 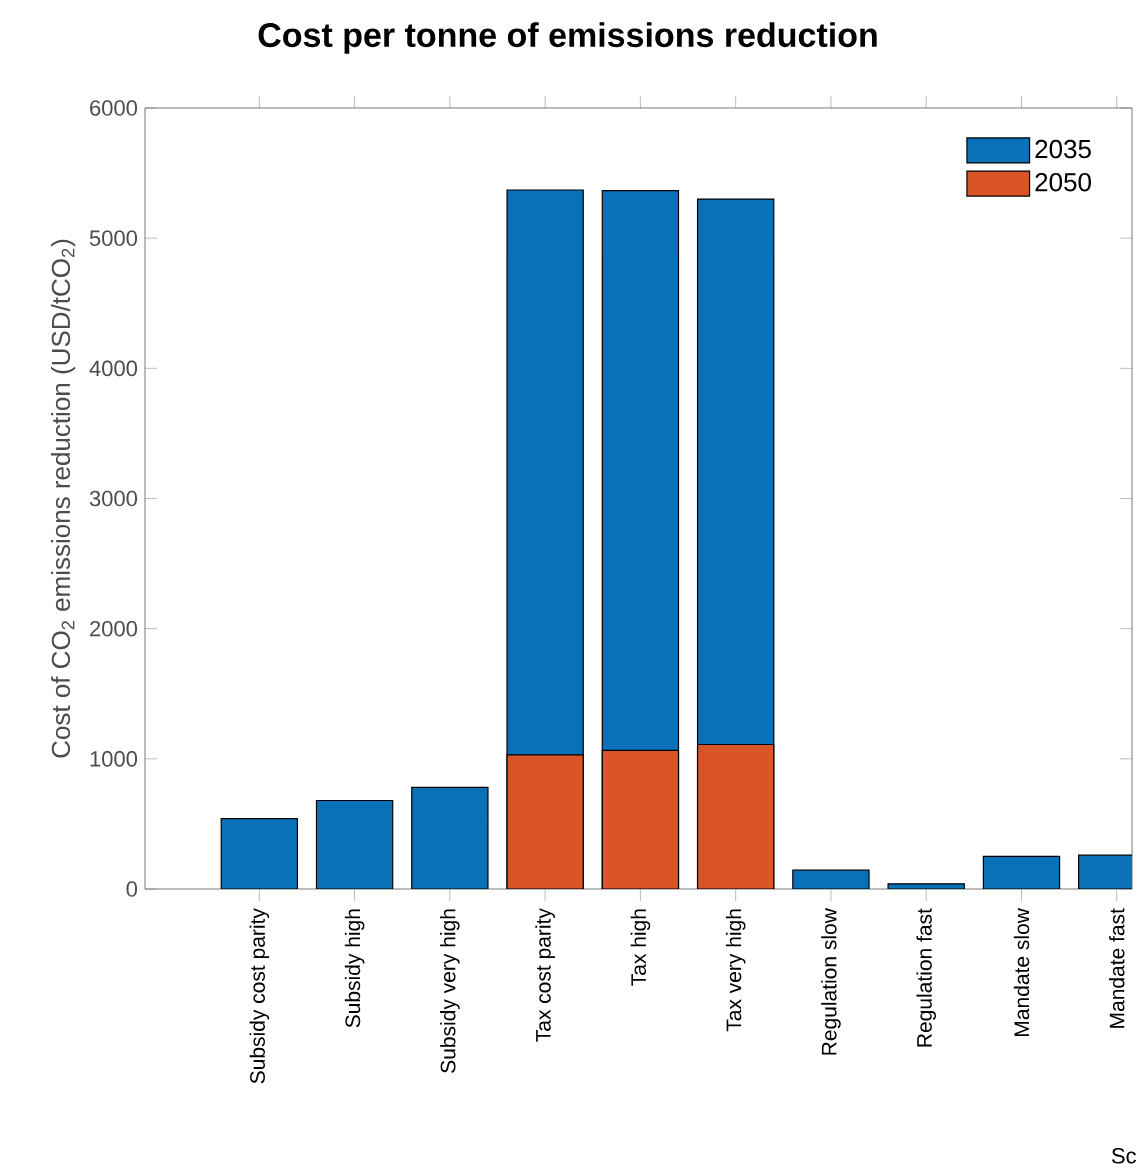 What do you see at coordinates (113, 238) in the screenshot?
I see `y-tick-label: 5000` at bounding box center [113, 238].